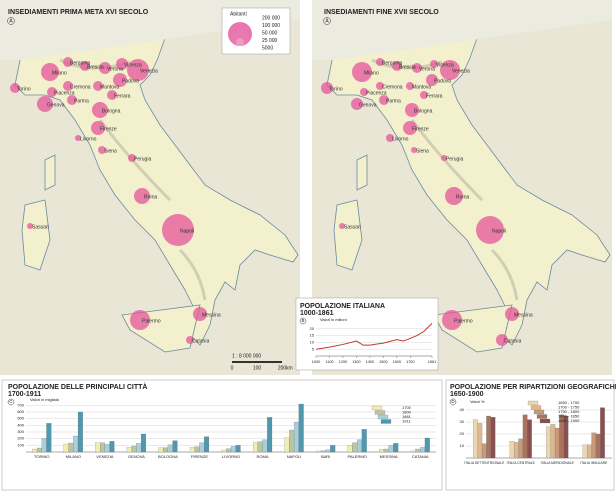 This screenshot has height=492, width=616. Describe the element at coordinates (270, 41) in the screenshot. I see `legend-label: 25 000` at that location.